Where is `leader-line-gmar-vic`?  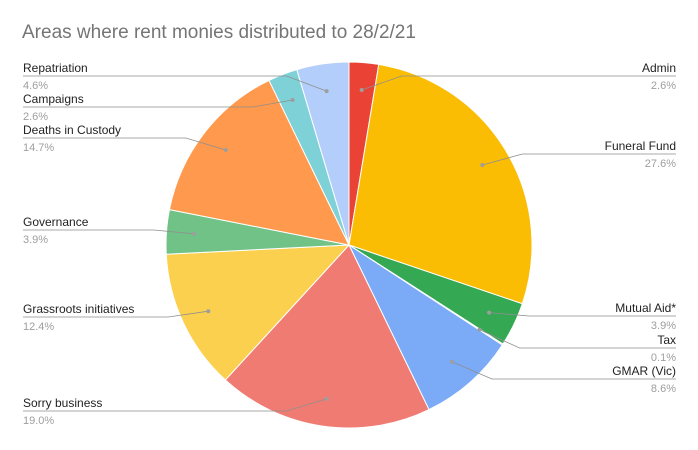
leader-line-gmar-vic is located at coordinates (563, 370).